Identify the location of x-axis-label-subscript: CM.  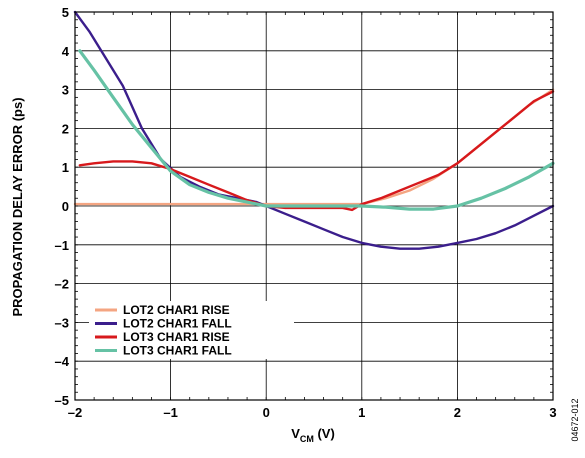
(307, 439).